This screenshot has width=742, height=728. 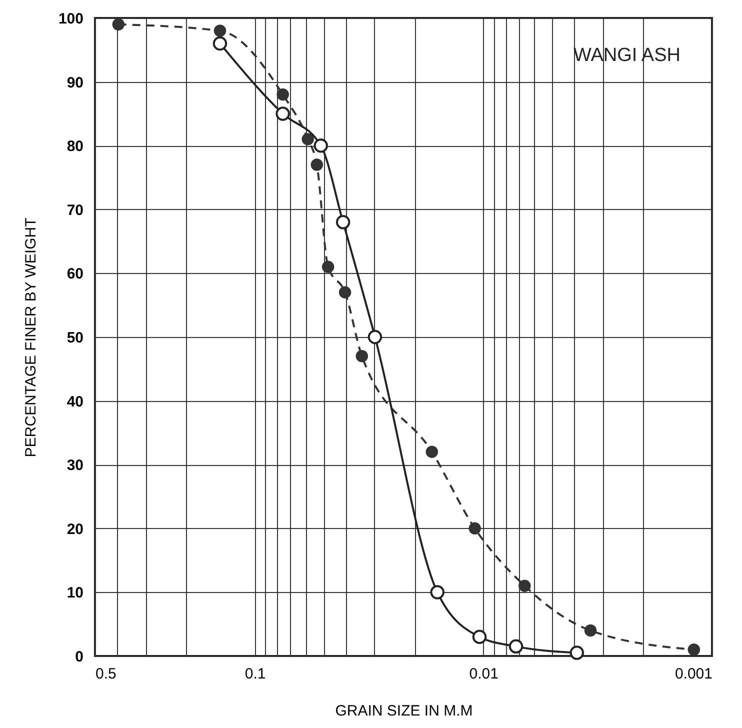 I want to click on x-tick-label: 0.1, so click(x=255, y=674).